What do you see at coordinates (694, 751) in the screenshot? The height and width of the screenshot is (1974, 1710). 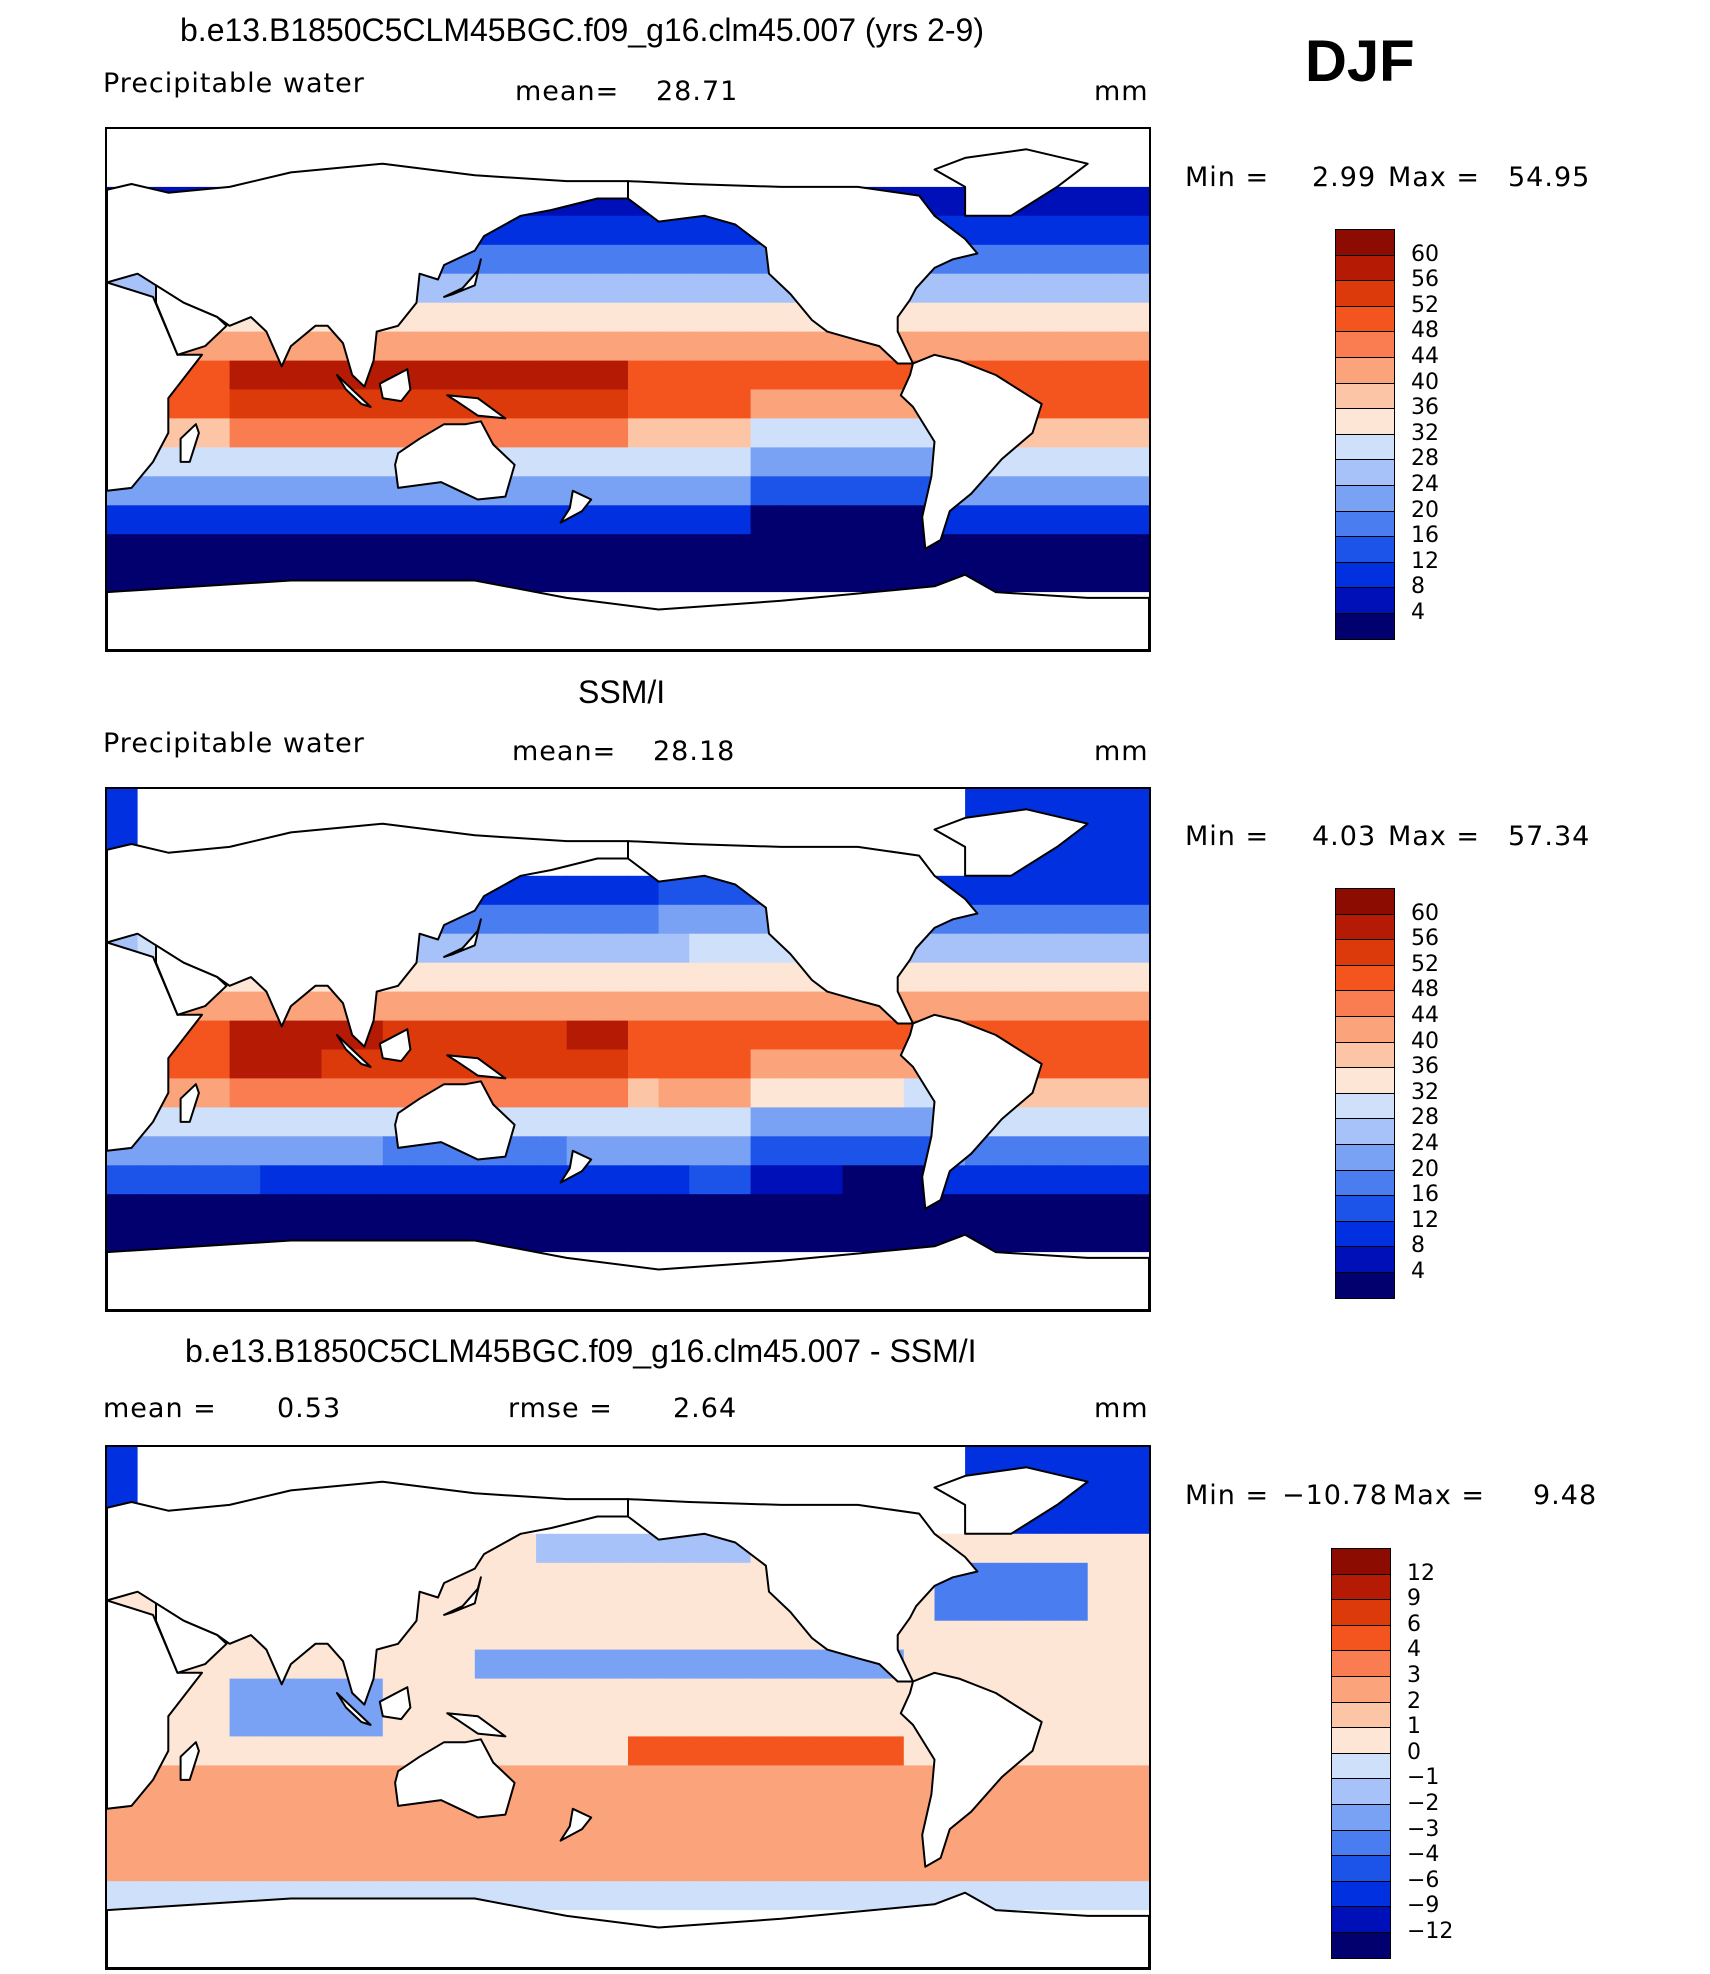 I see `panel-2-mean-value: 28.18` at bounding box center [694, 751].